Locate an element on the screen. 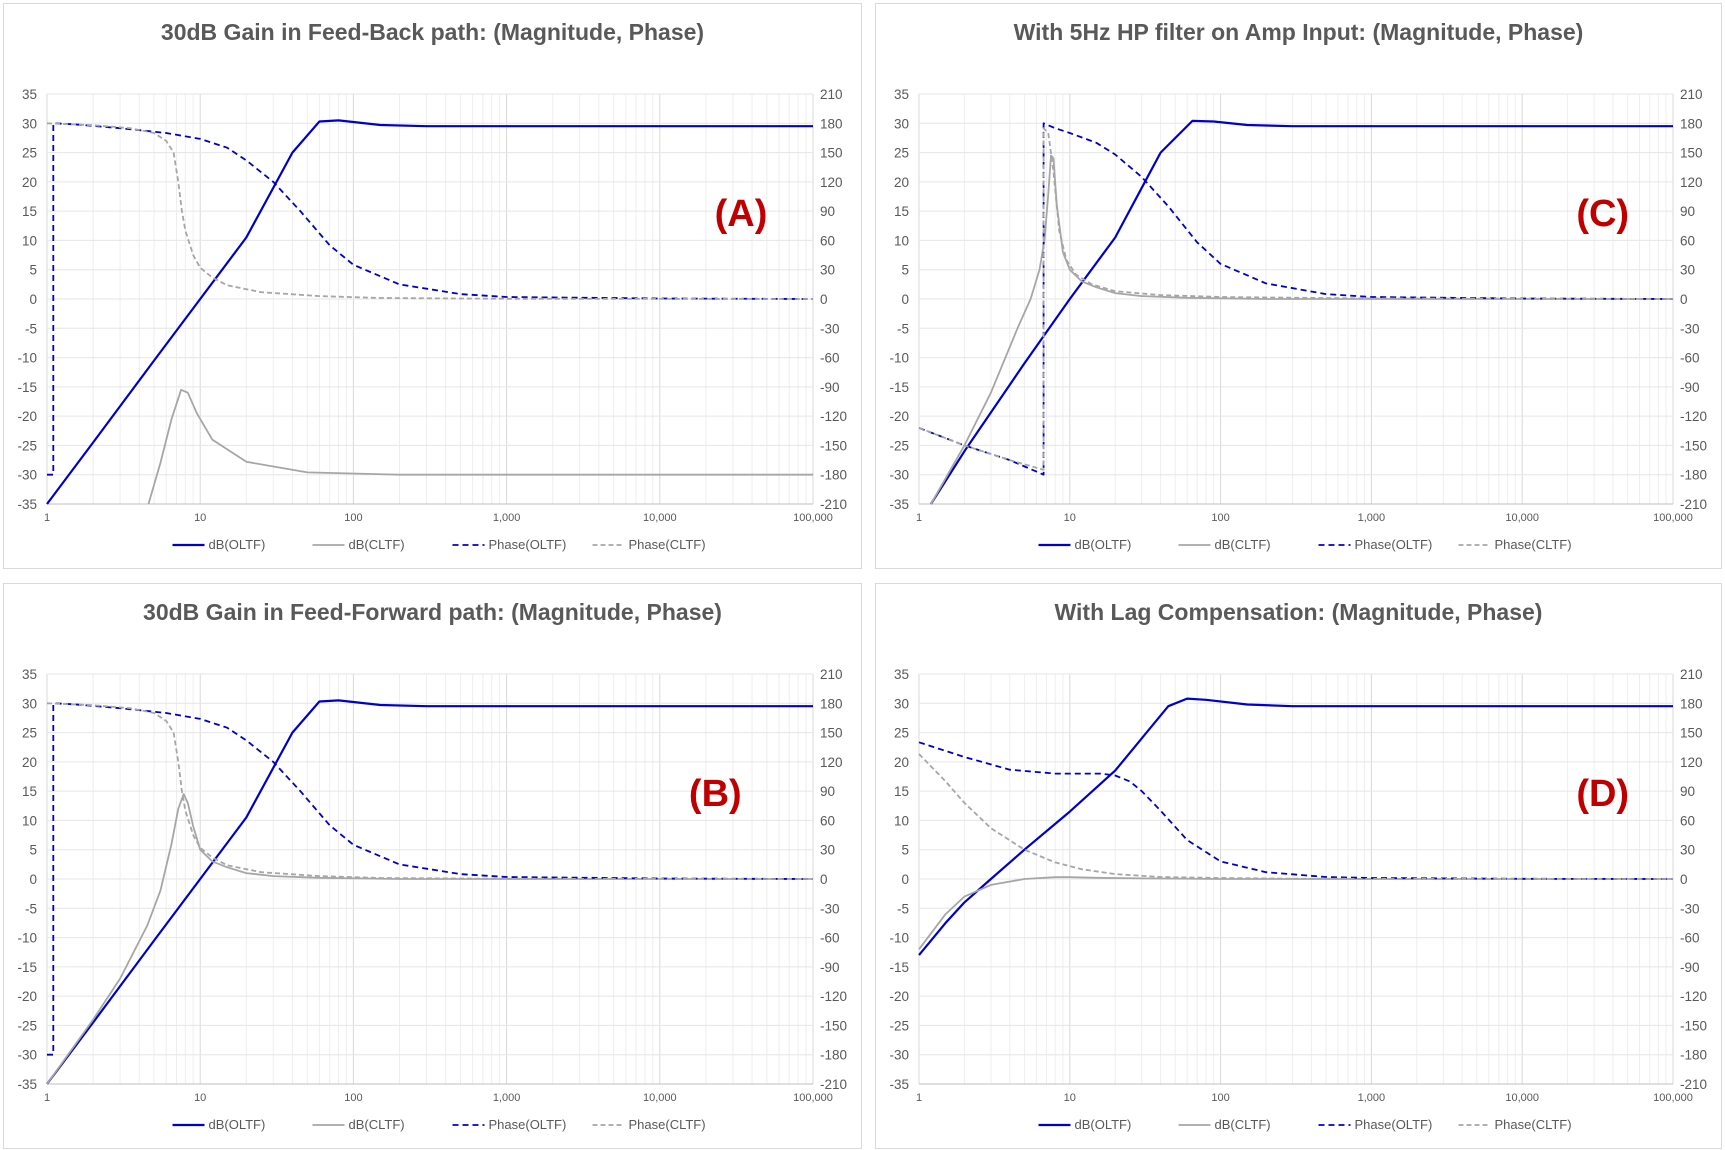  y-tick-label: -5 is located at coordinates (31, 328).